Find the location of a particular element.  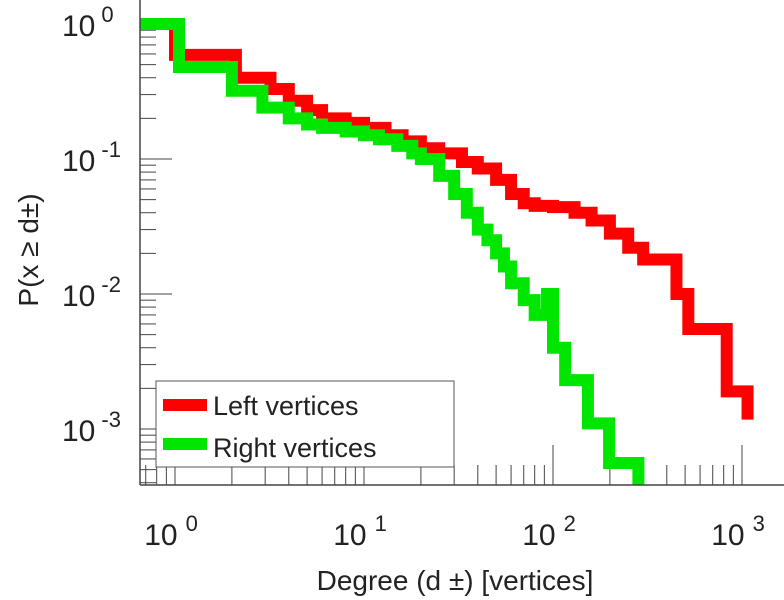

y-tick-label: 10 -3 is located at coordinates (91, 427).